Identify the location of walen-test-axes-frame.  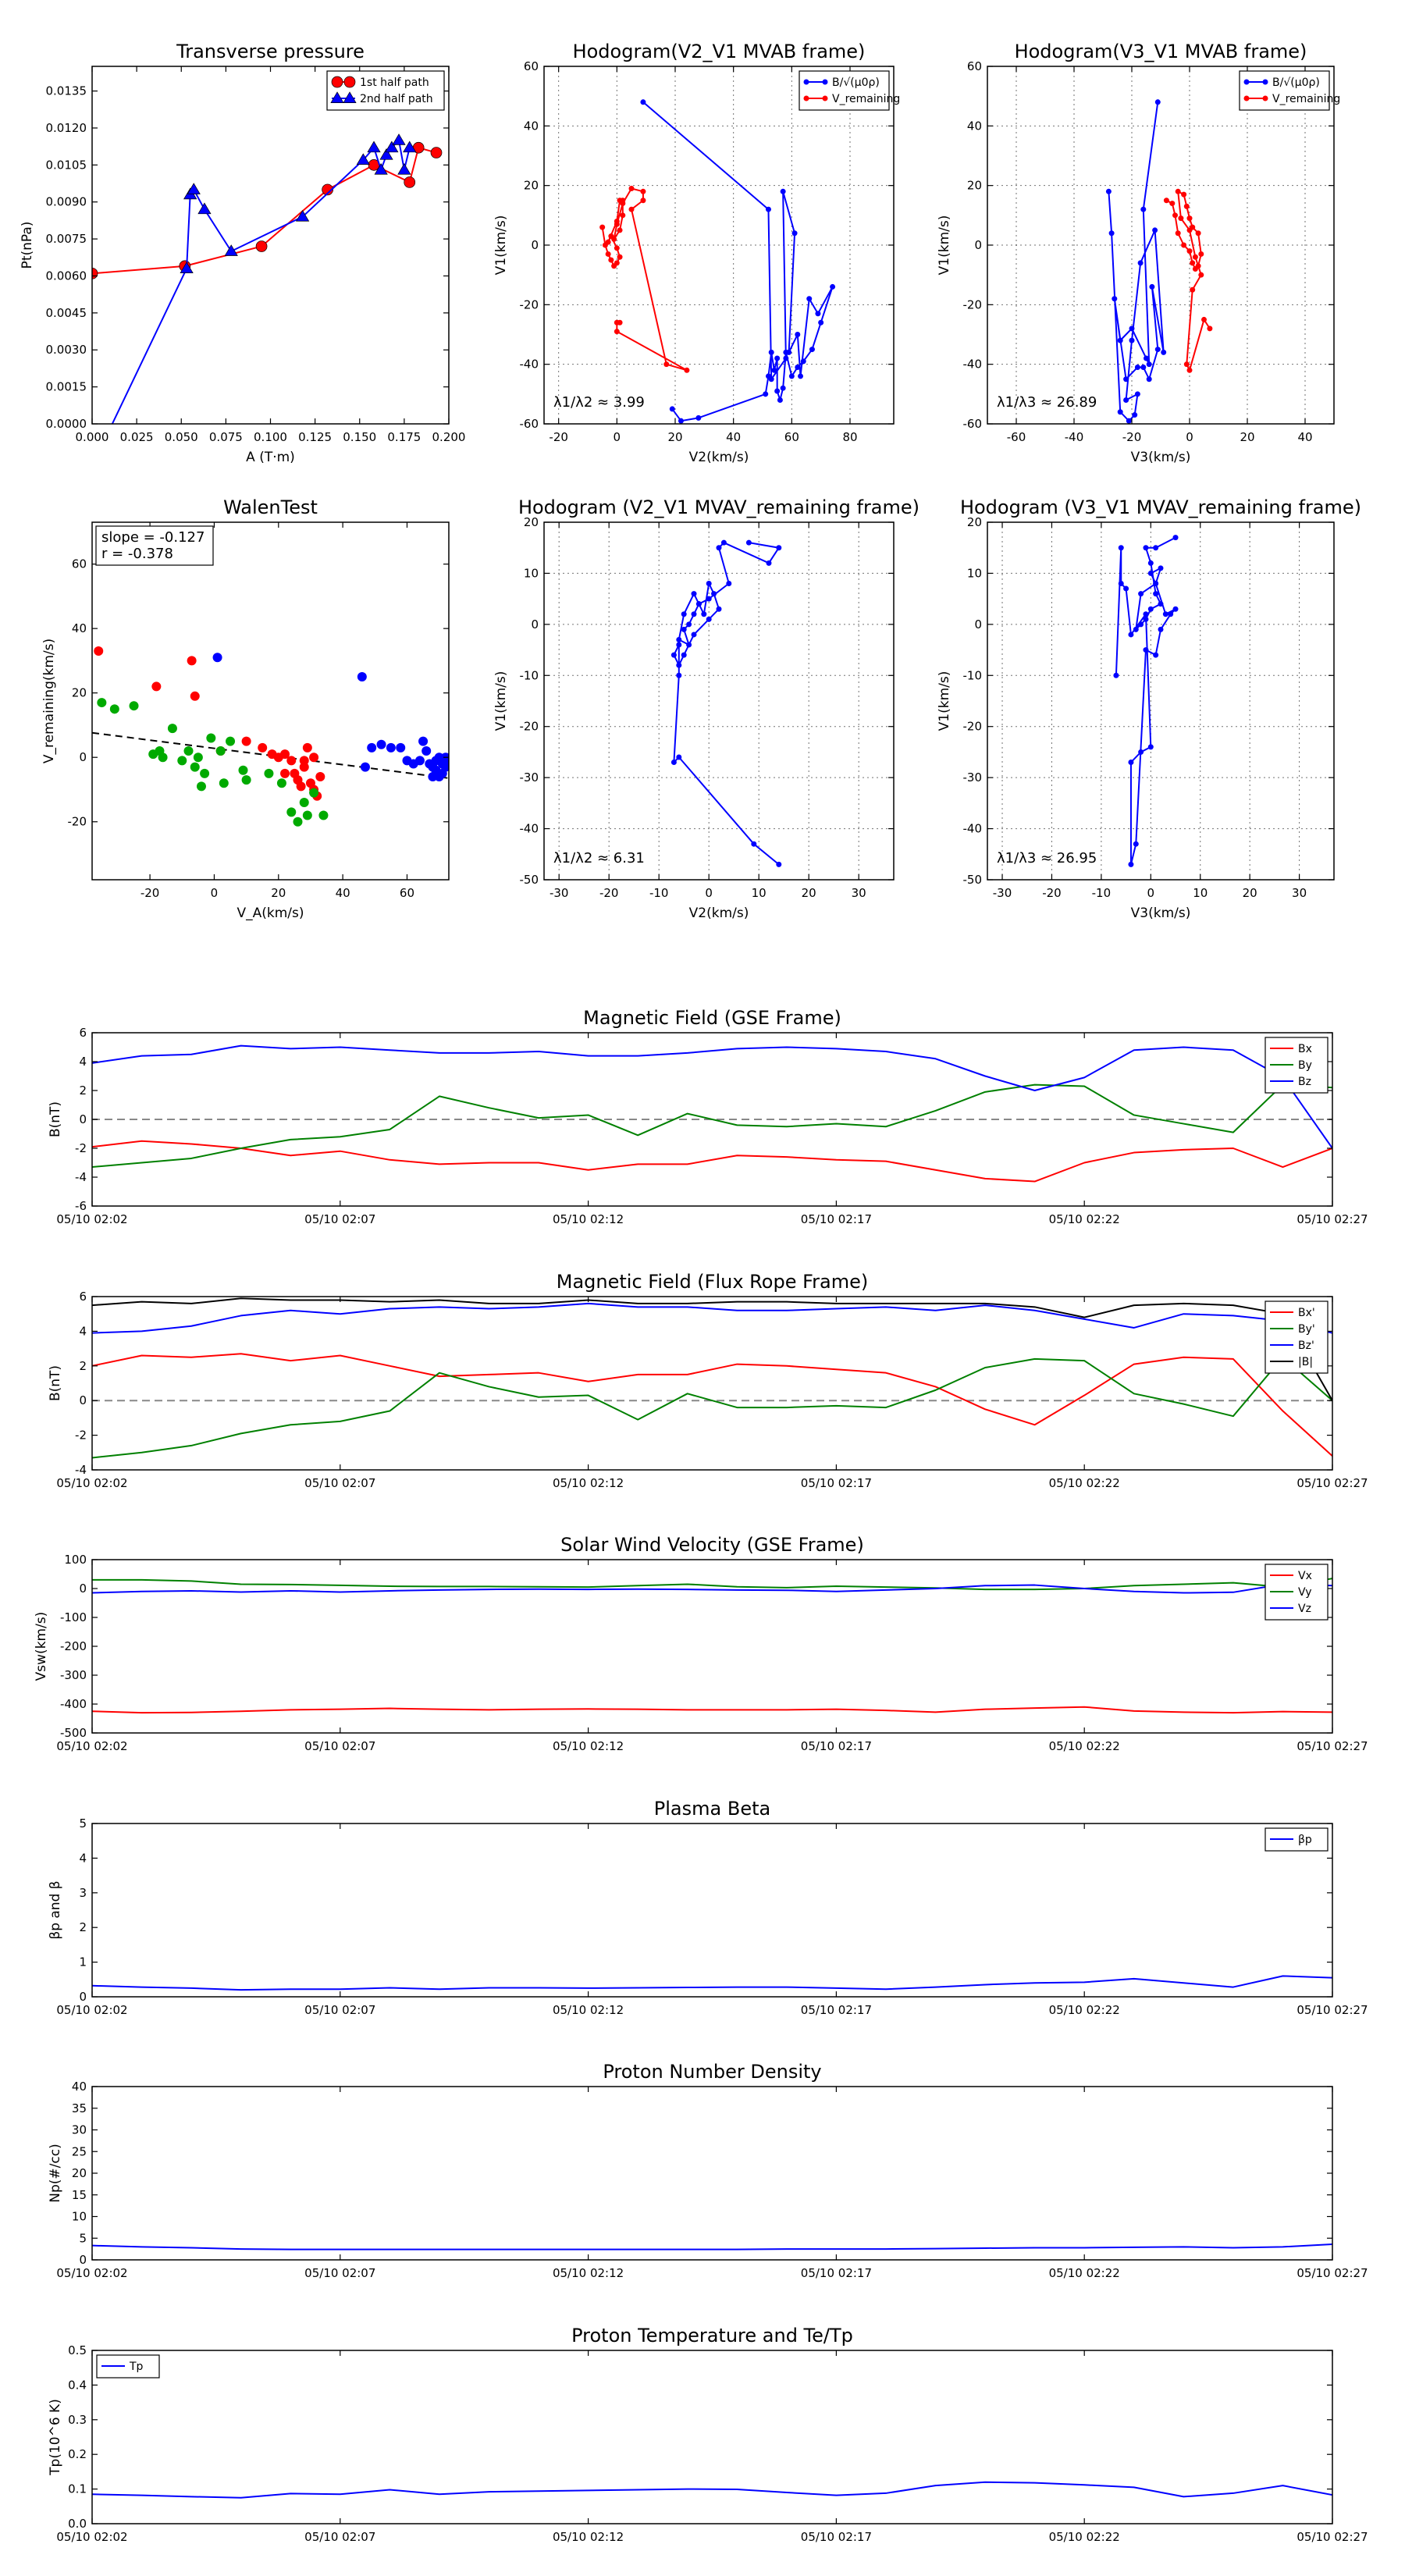
(270, 701).